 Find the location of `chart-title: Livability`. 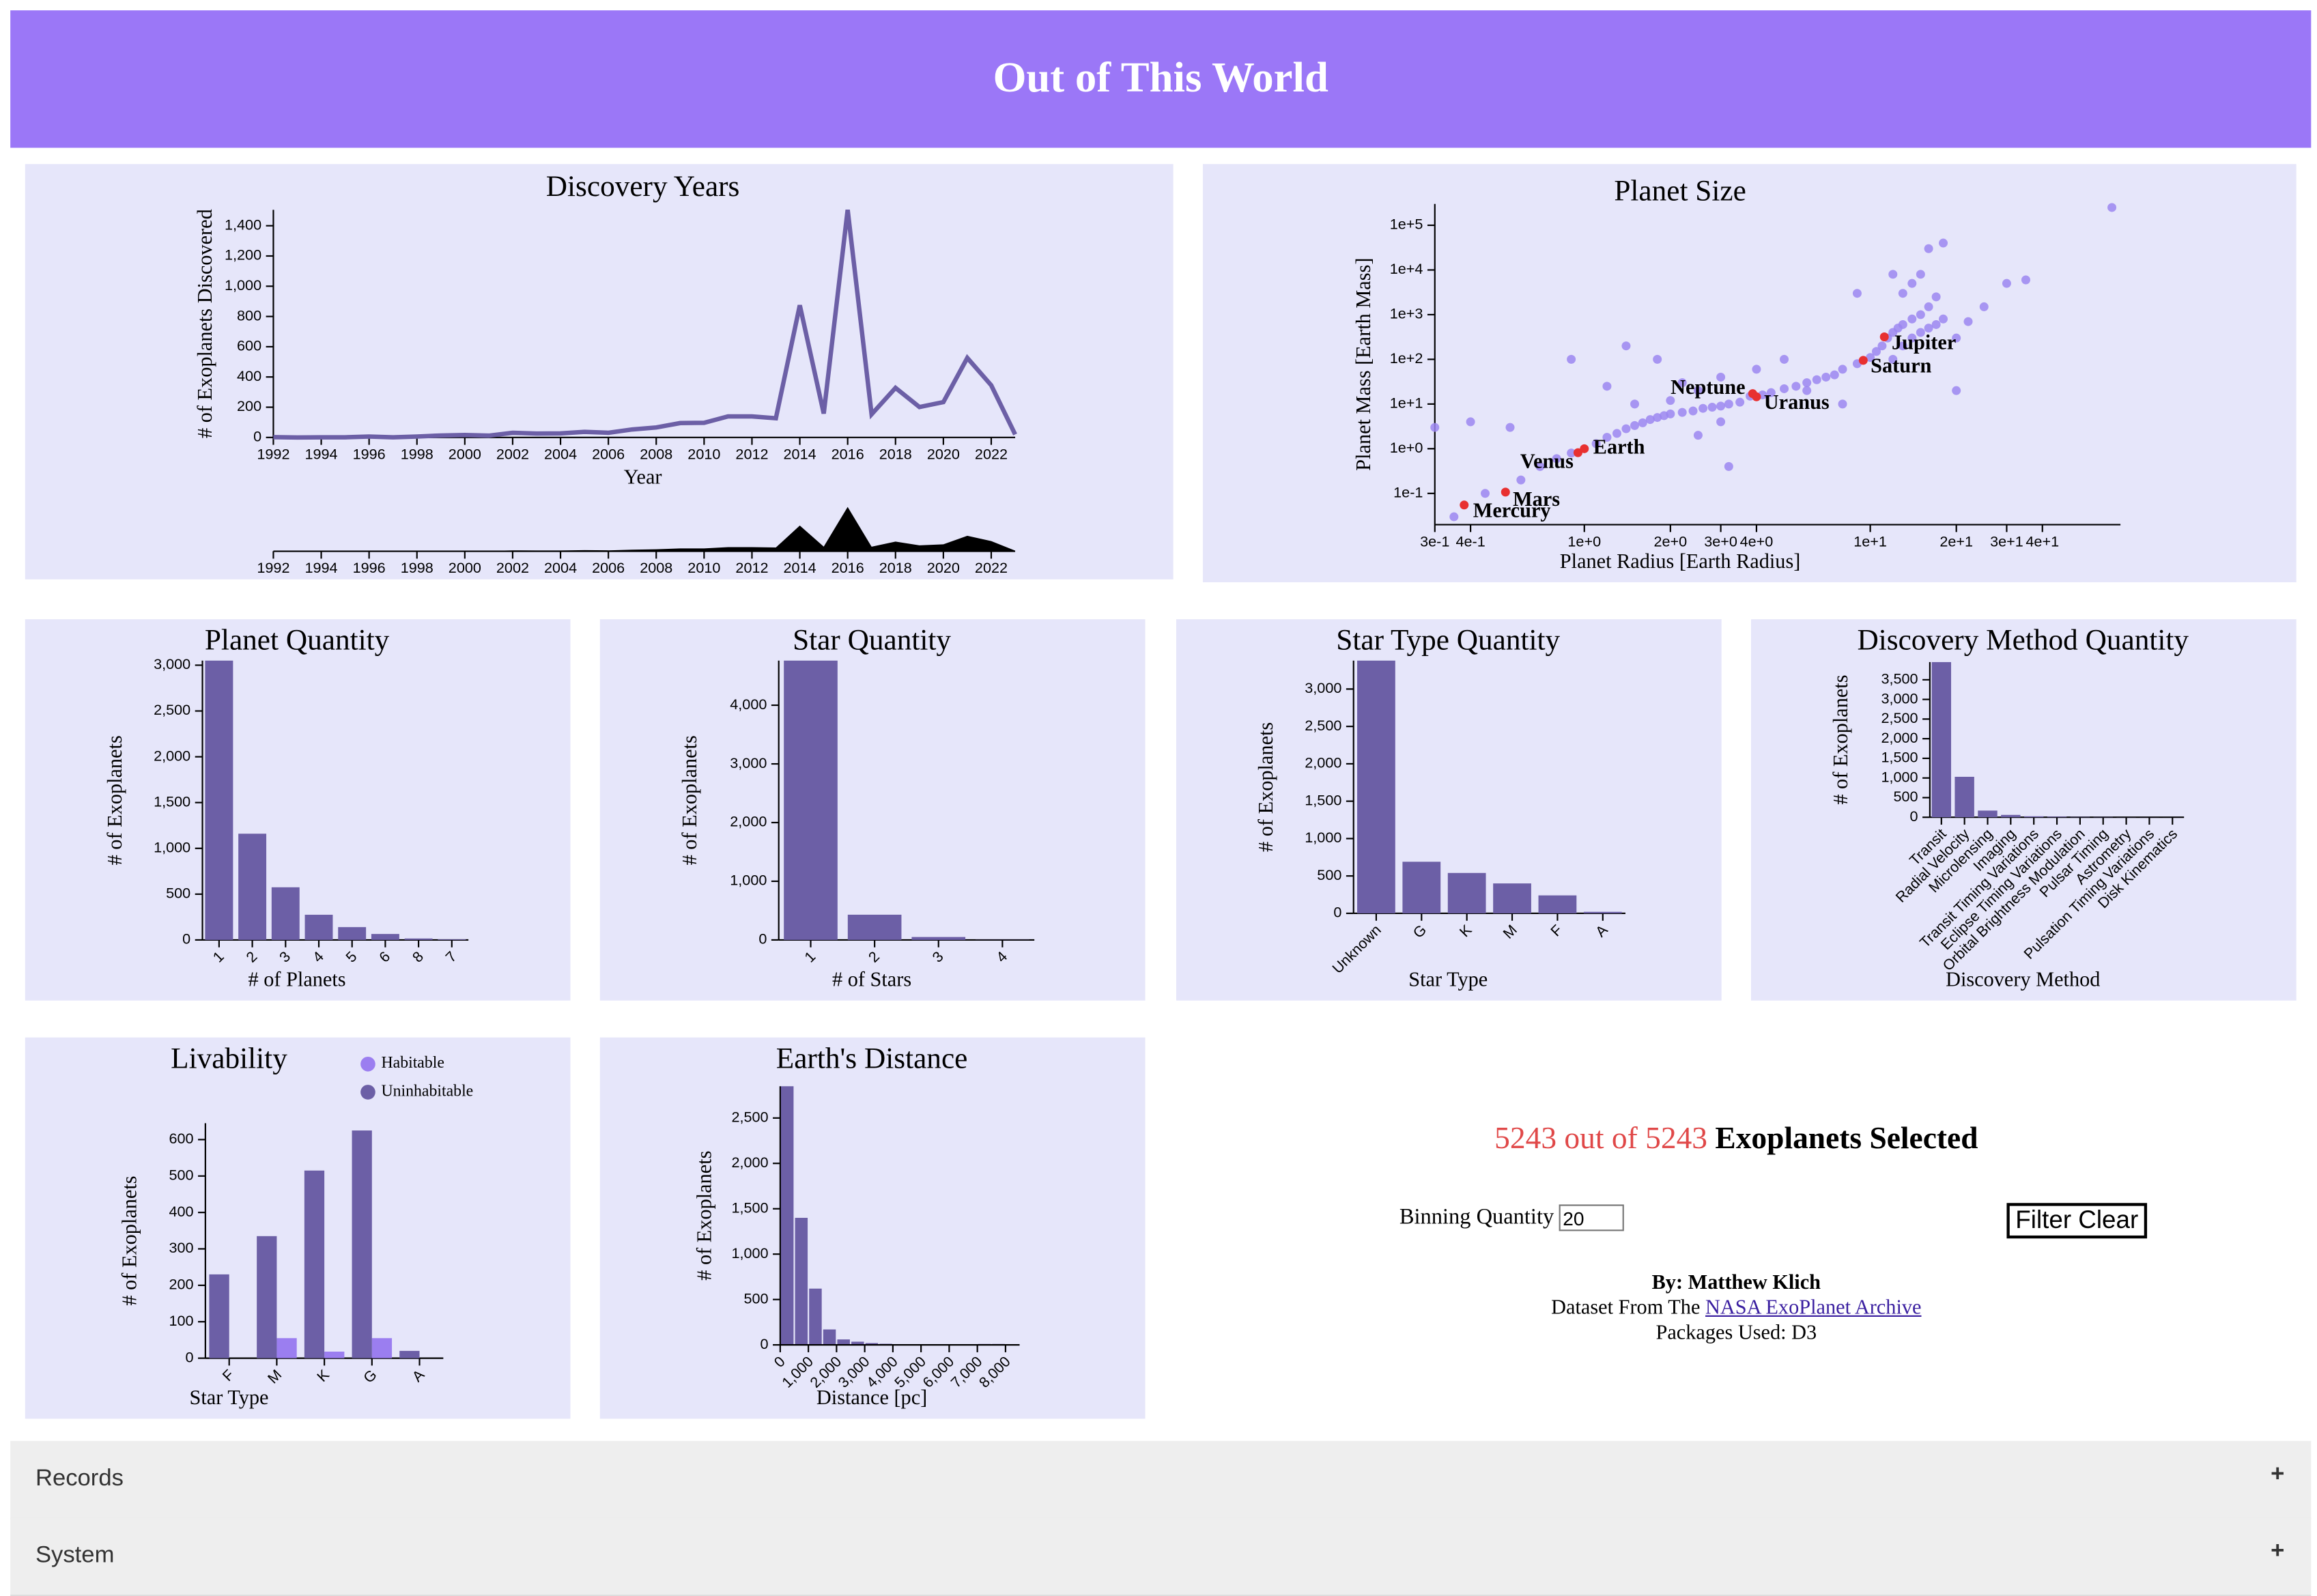

chart-title: Livability is located at coordinates (229, 1058).